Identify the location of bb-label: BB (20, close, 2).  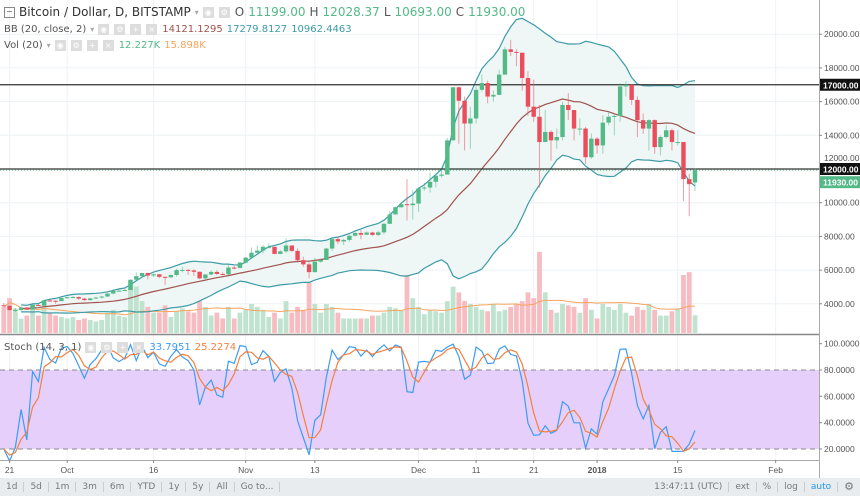
(45, 29).